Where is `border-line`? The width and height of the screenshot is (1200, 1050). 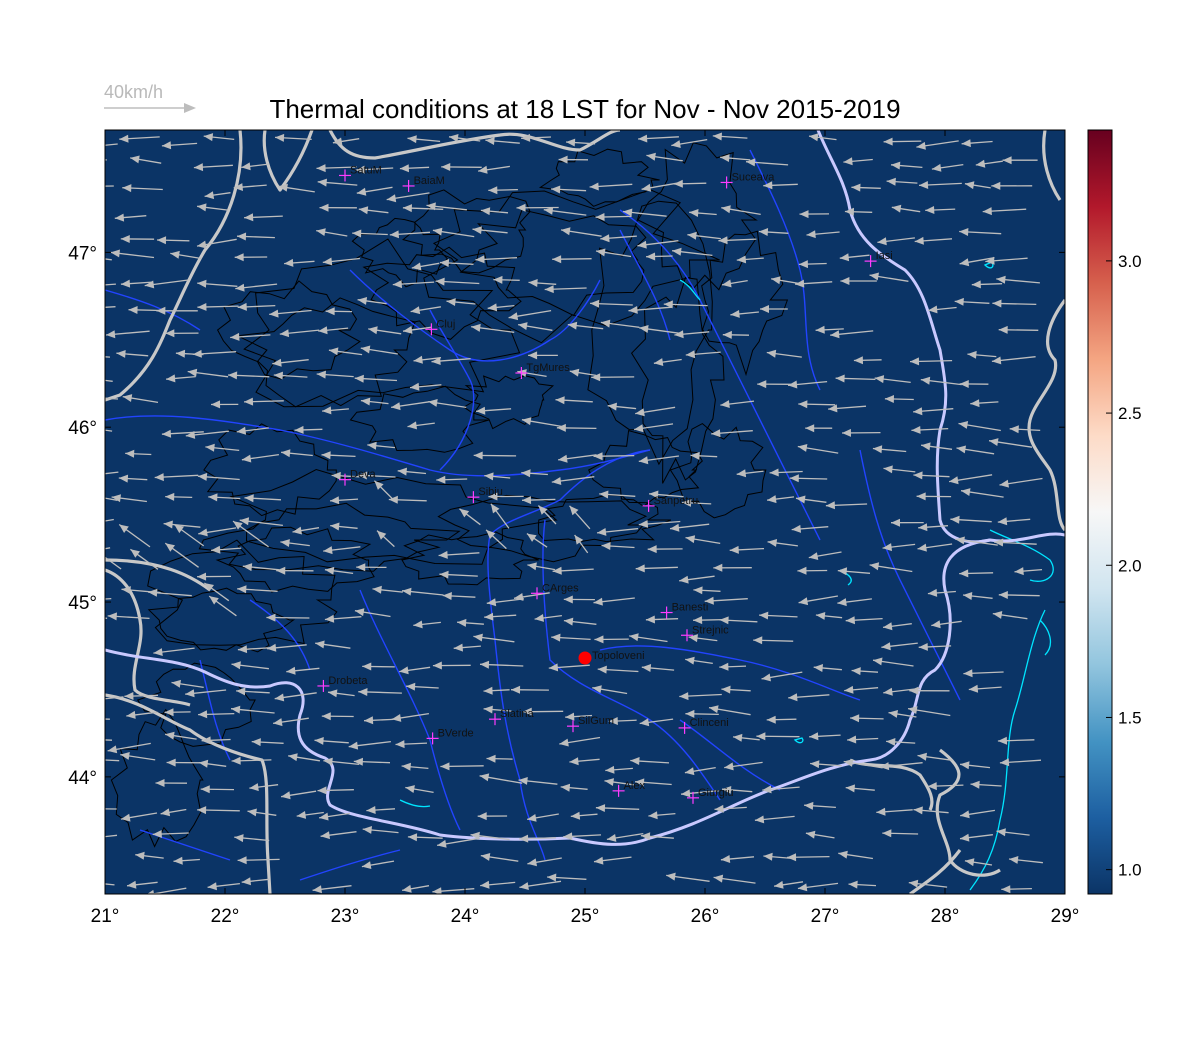
border-line is located at coordinates (188, 793).